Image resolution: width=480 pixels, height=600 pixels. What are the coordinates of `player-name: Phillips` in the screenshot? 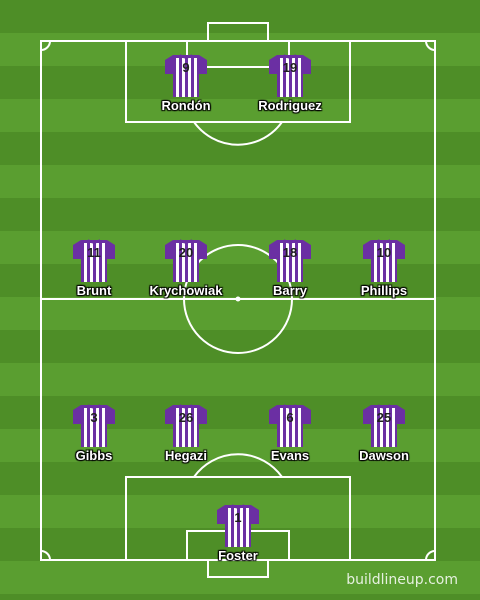 It's located at (384, 290).